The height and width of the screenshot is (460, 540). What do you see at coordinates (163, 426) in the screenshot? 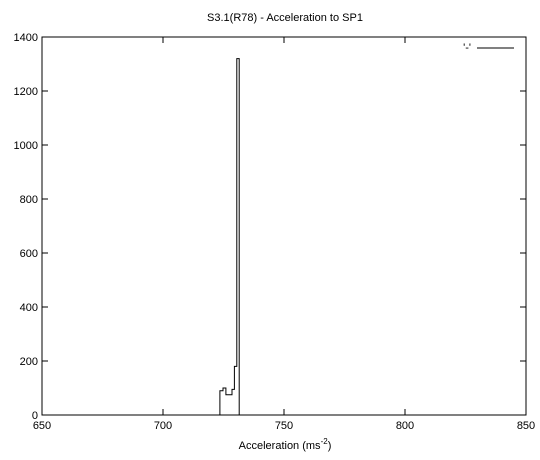
I see `x-tick-label: 700` at bounding box center [163, 426].